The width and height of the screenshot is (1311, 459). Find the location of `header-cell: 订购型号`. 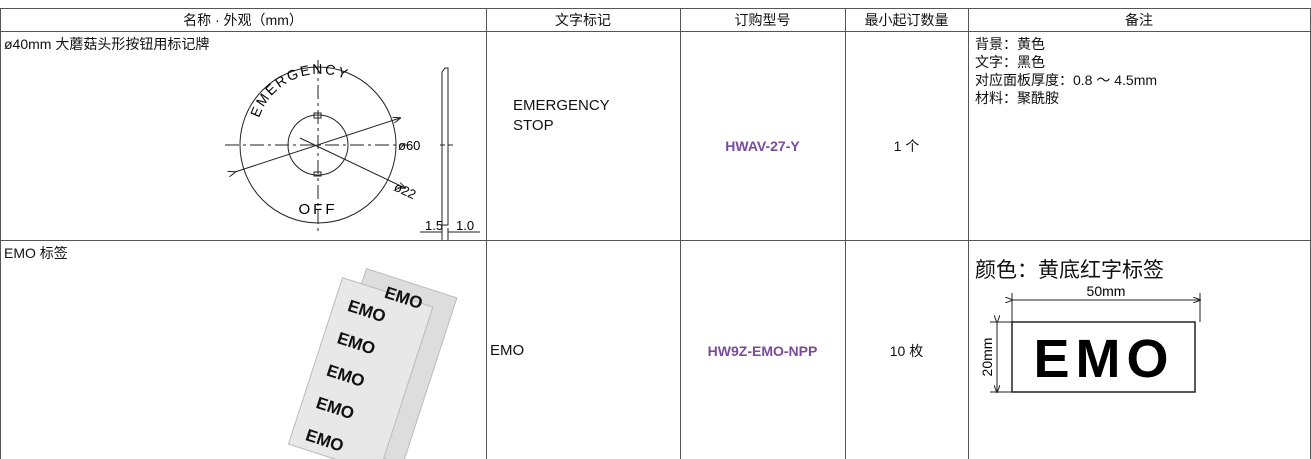

header-cell: 订购型号 is located at coordinates (762, 20).